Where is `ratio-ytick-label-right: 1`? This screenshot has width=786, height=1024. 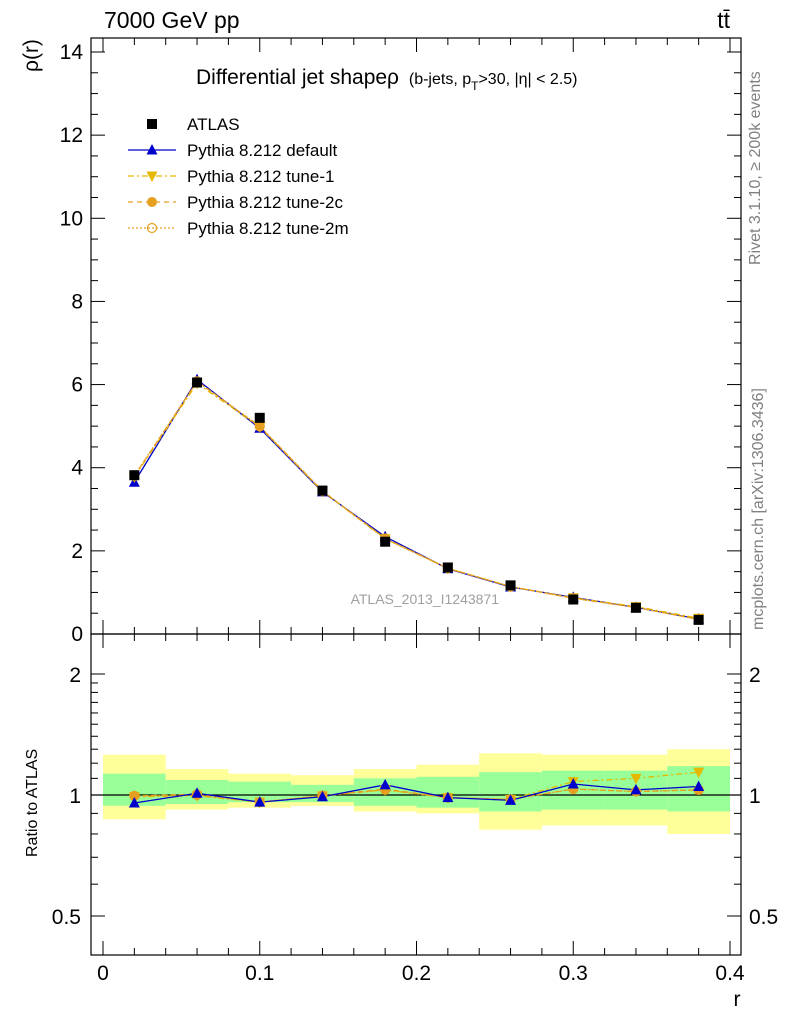 ratio-ytick-label-right: 1 is located at coordinates (755, 796).